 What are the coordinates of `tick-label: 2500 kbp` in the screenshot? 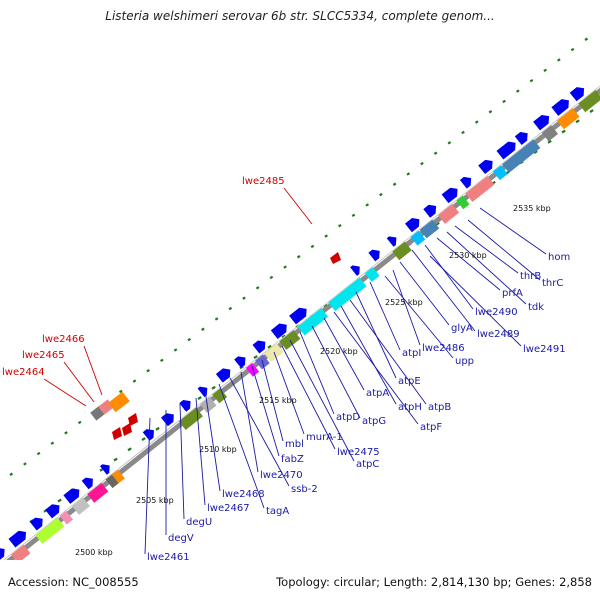 It's located at (94, 552).